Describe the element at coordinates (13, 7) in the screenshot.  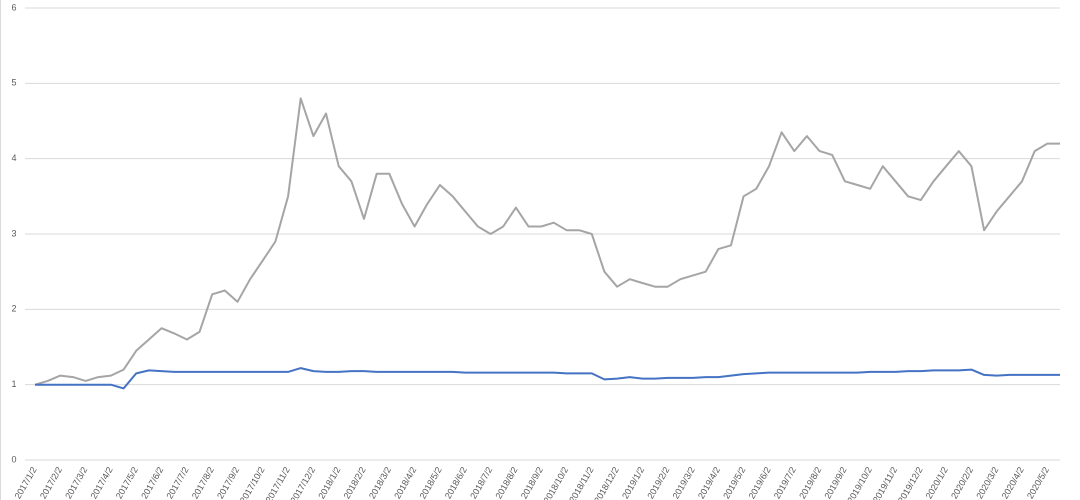
I see `y-tick-label: 6` at that location.